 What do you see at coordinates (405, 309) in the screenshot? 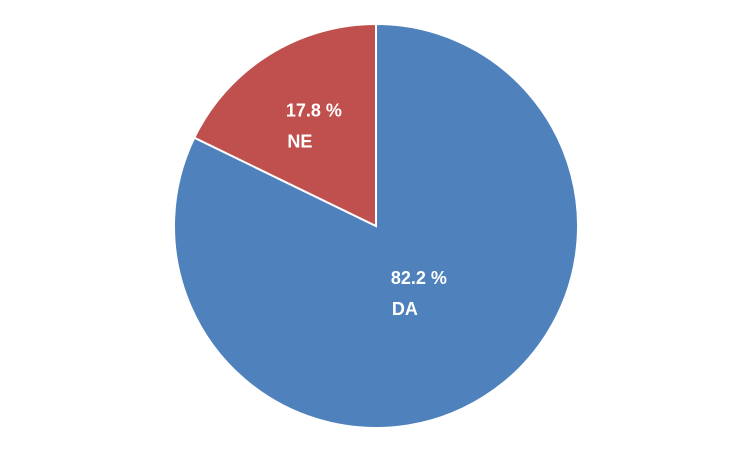
I see `category-label: DA` at bounding box center [405, 309].